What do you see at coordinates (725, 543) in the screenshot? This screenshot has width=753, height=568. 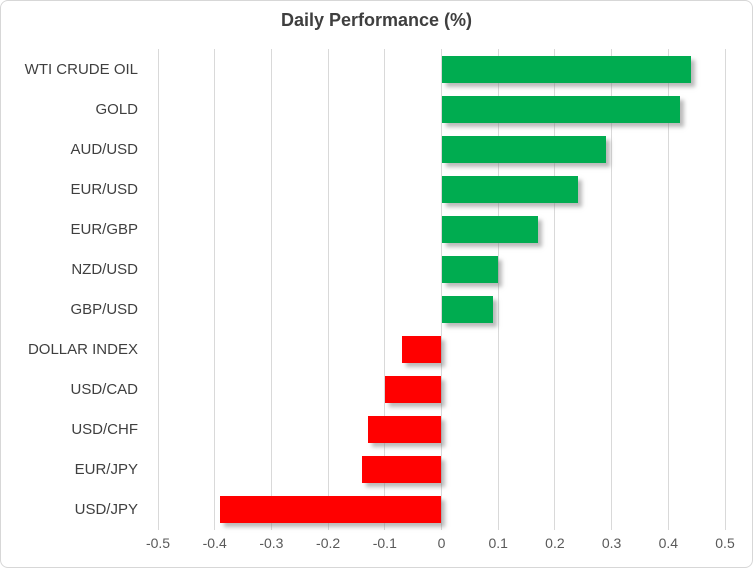 I see `x-tick-label: 0.5` at bounding box center [725, 543].